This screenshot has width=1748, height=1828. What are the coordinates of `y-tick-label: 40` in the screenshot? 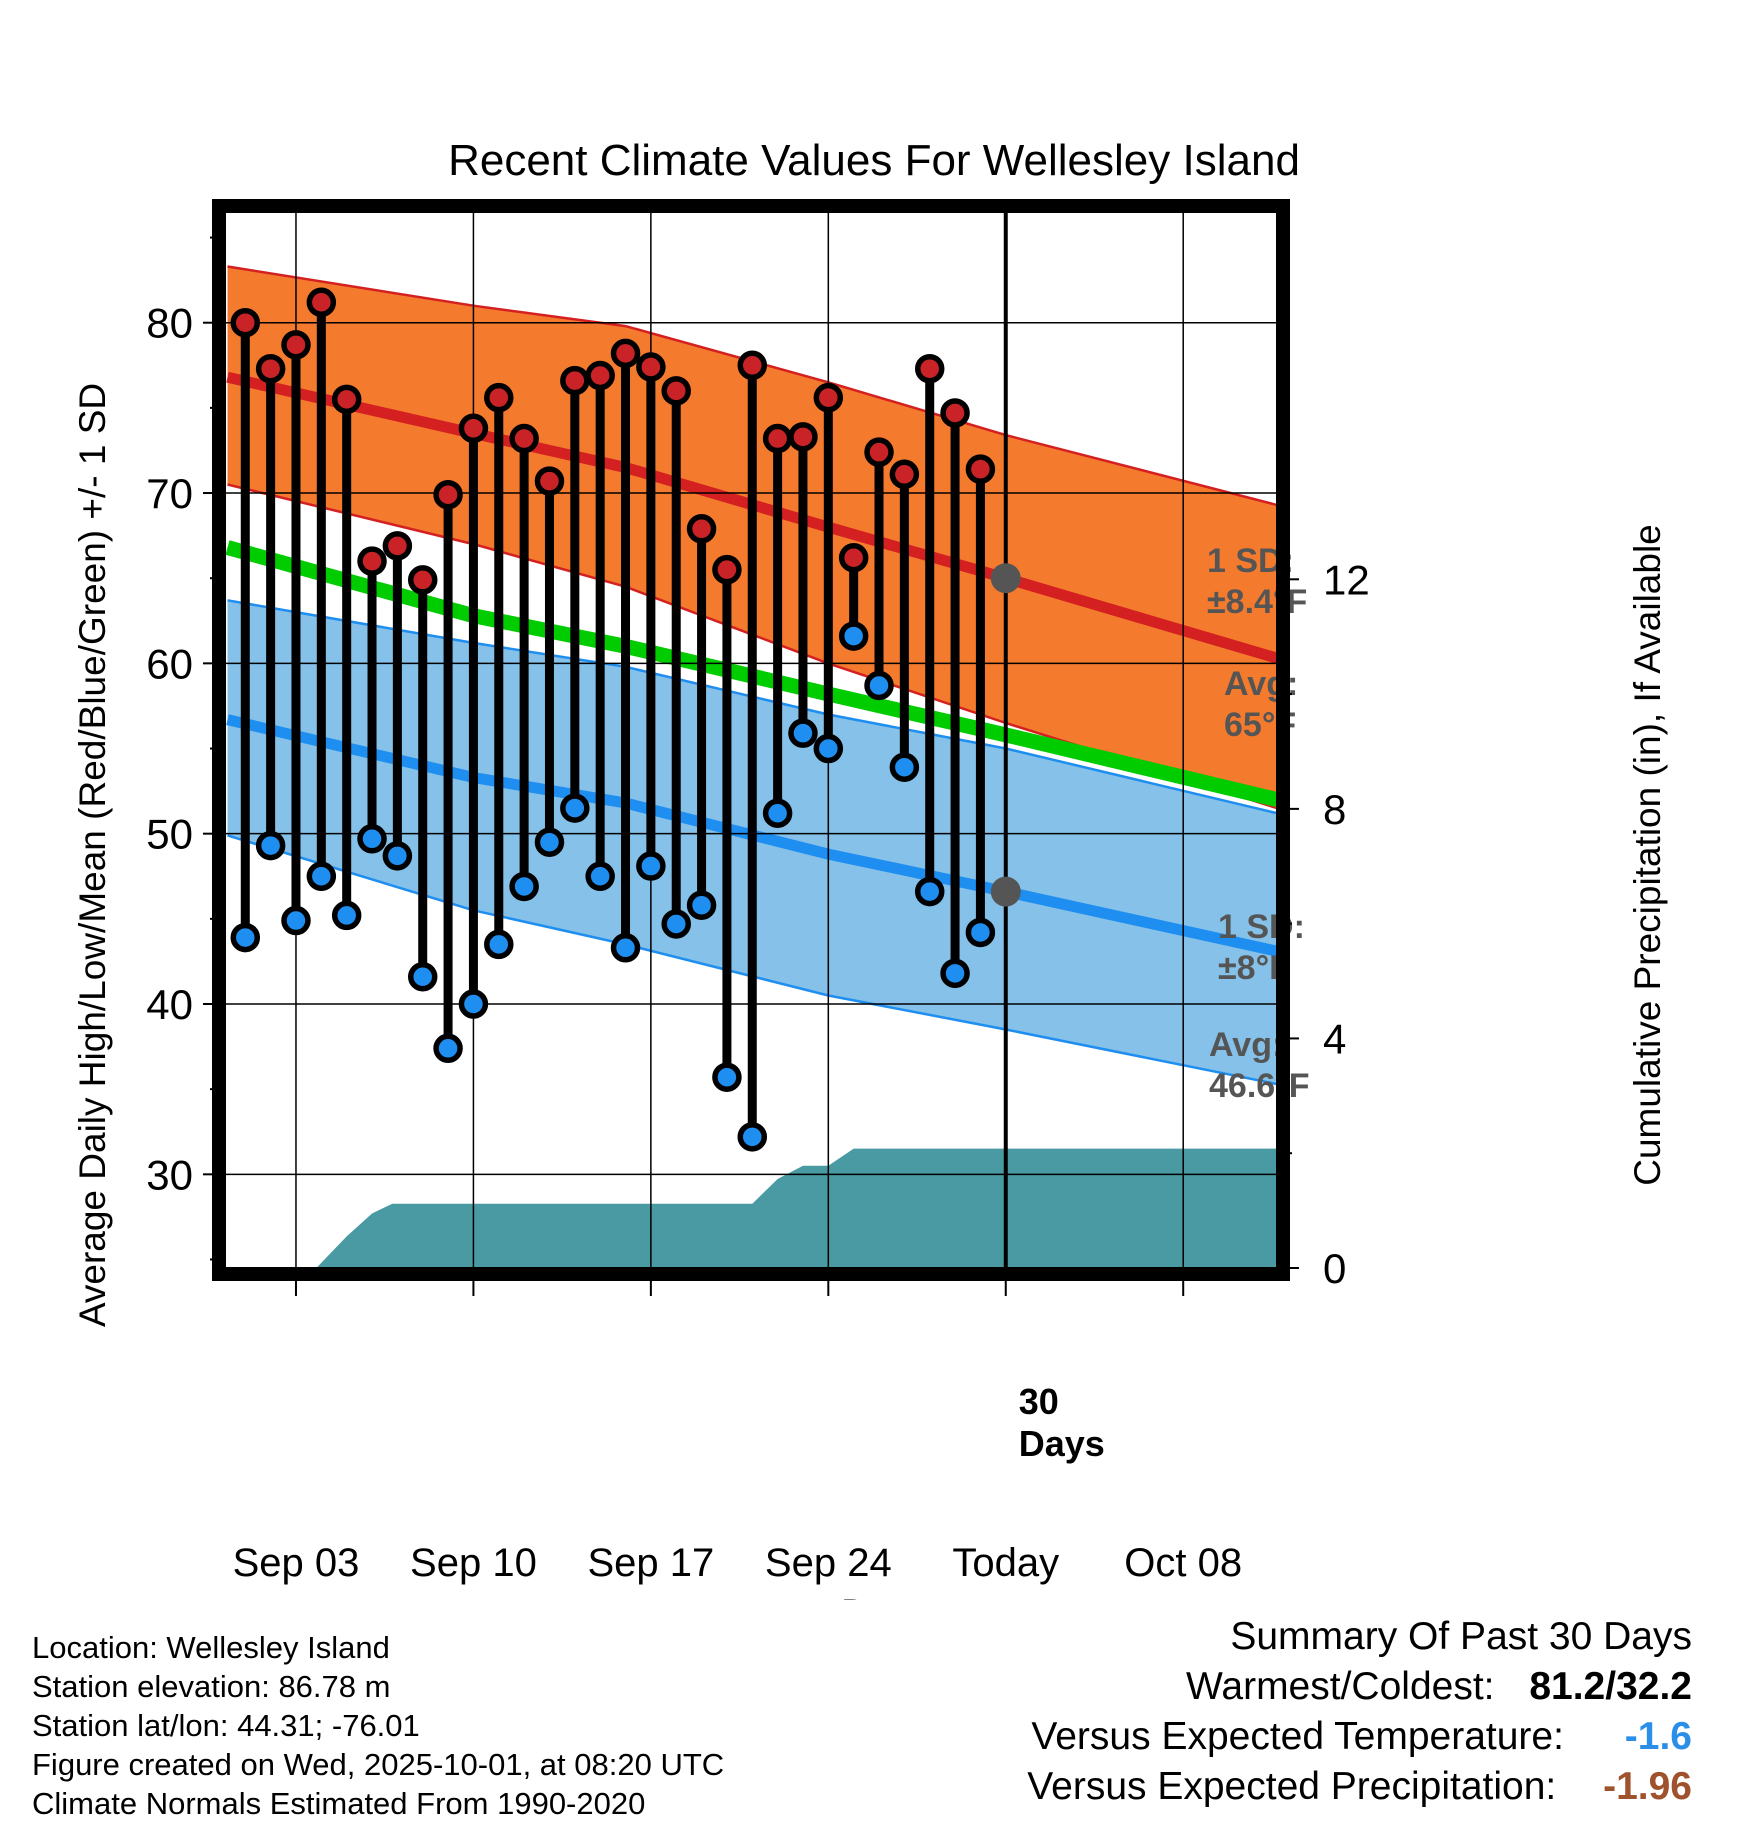 It's located at (169, 1004).